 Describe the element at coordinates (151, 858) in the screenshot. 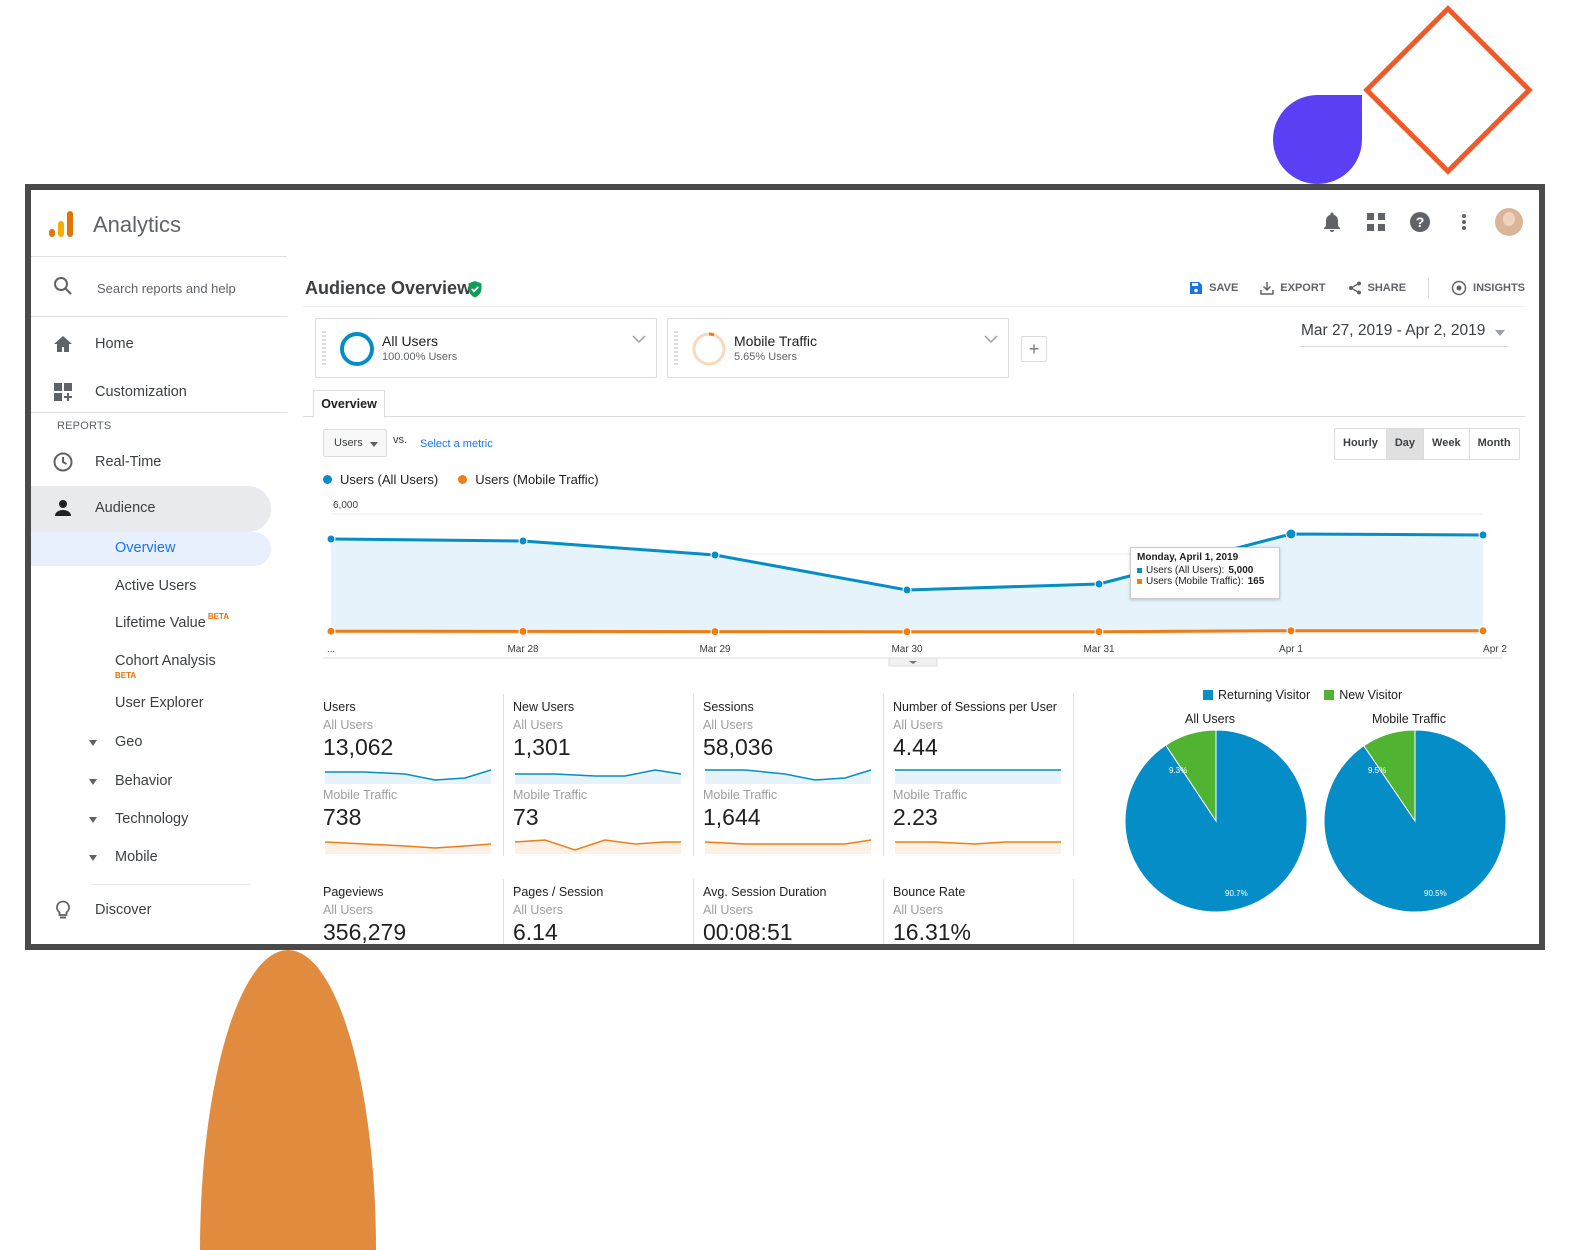

I see `sidebar-group-mobile: Mobile` at that location.